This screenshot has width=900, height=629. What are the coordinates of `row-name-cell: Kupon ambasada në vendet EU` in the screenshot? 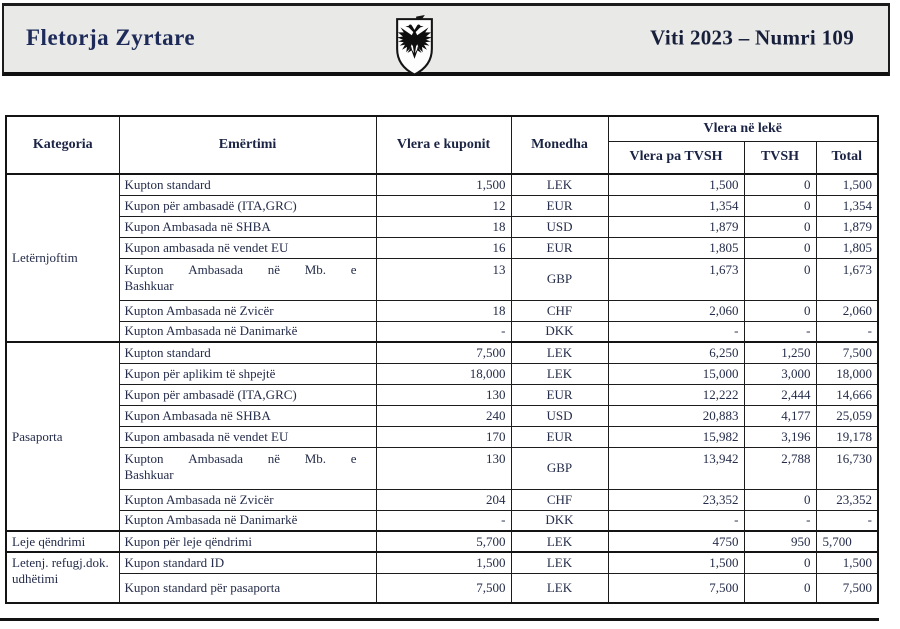 It's located at (247, 436).